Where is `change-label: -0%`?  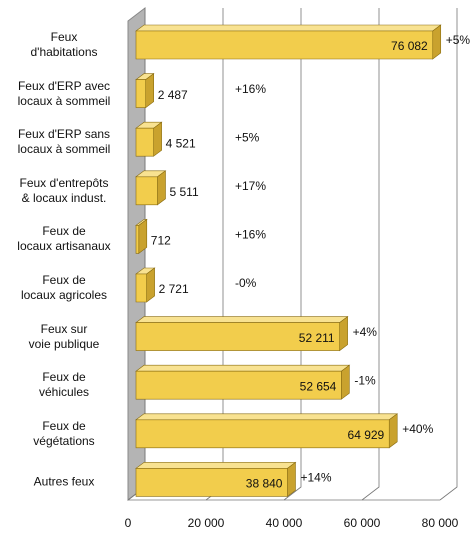 change-label: -0% is located at coordinates (246, 283).